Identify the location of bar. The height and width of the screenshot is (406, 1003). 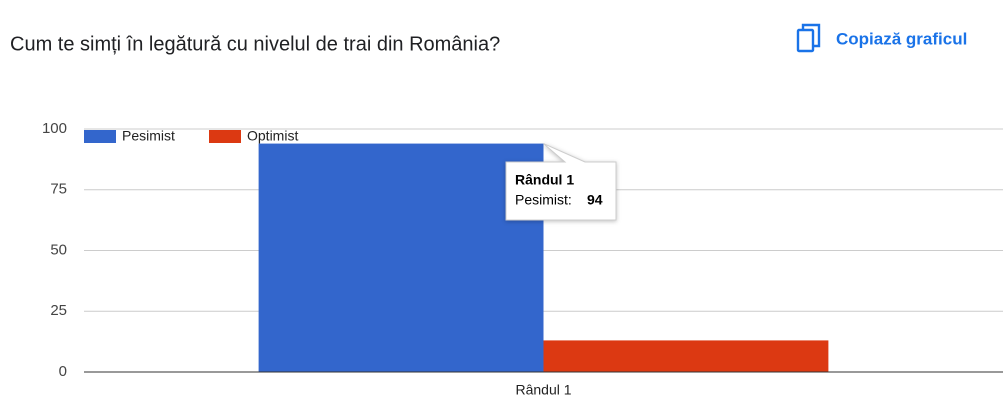
(686, 356).